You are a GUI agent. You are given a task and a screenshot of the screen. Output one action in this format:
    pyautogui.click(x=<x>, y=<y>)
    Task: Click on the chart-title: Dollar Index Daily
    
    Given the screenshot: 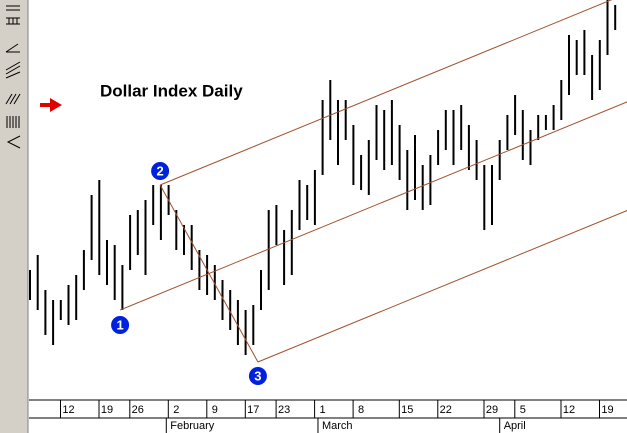 What is the action you would take?
    pyautogui.click(x=171, y=90)
    